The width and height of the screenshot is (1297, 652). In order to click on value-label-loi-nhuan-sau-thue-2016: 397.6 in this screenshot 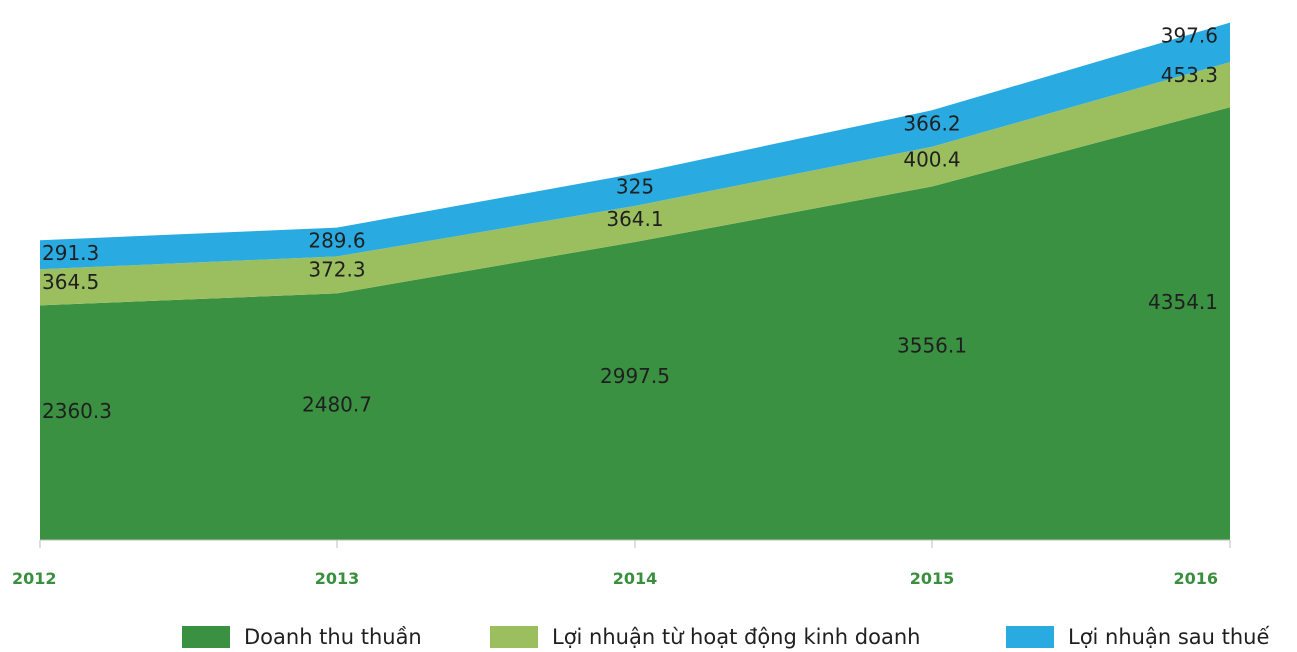, I will do `click(1189, 36)`.